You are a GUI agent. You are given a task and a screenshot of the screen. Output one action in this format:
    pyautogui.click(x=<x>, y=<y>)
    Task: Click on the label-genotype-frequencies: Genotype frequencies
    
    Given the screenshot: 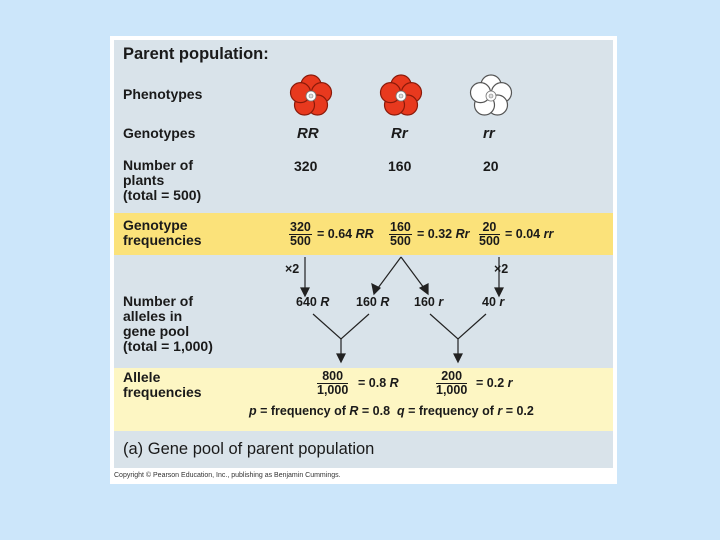 What is the action you would take?
    pyautogui.click(x=162, y=232)
    